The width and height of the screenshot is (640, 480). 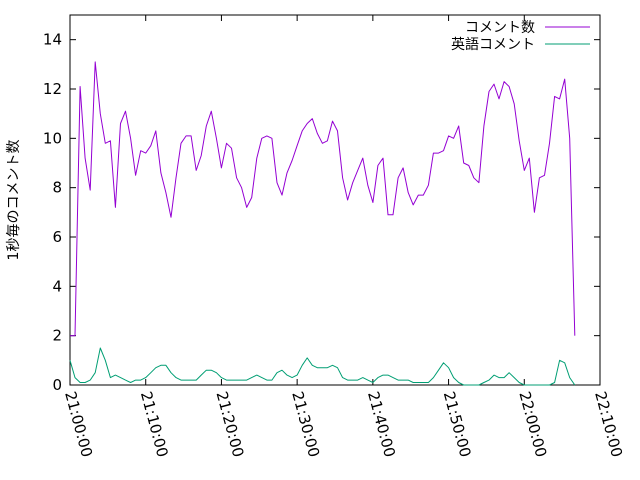 I want to click on x-tick-label: 22:10:00, so click(x=608, y=424).